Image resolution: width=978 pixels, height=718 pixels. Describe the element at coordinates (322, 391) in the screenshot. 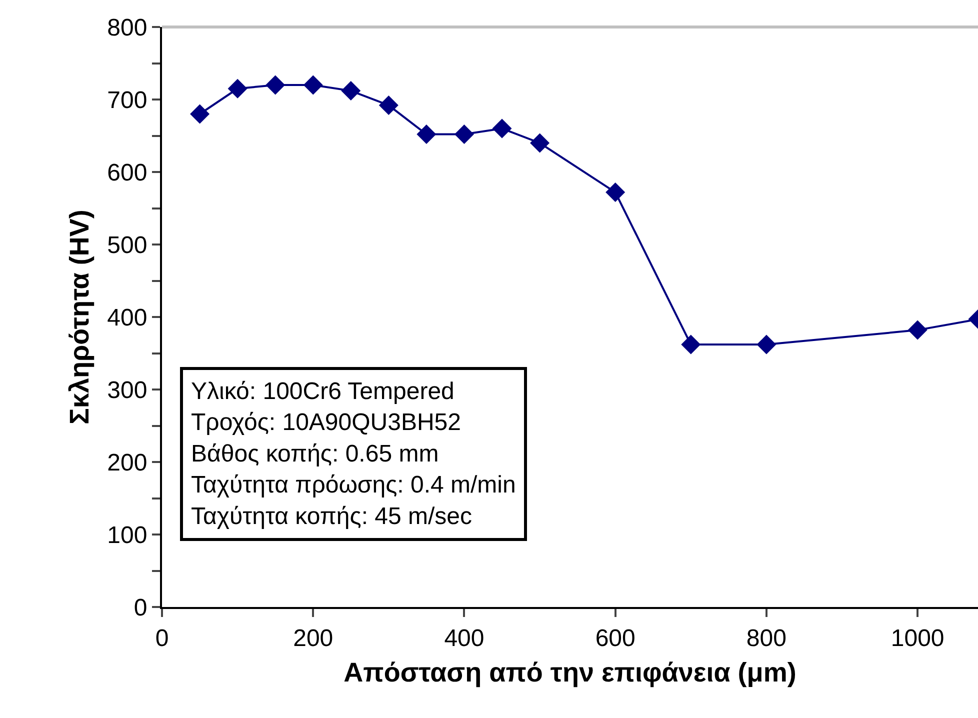

I see `annotation: Υλικό: 100Cr6 Tempered` at that location.